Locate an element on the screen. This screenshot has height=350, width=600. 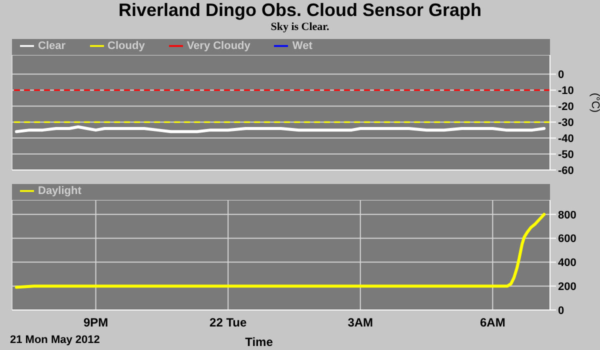
y-tick-label: -10 is located at coordinates (566, 91).